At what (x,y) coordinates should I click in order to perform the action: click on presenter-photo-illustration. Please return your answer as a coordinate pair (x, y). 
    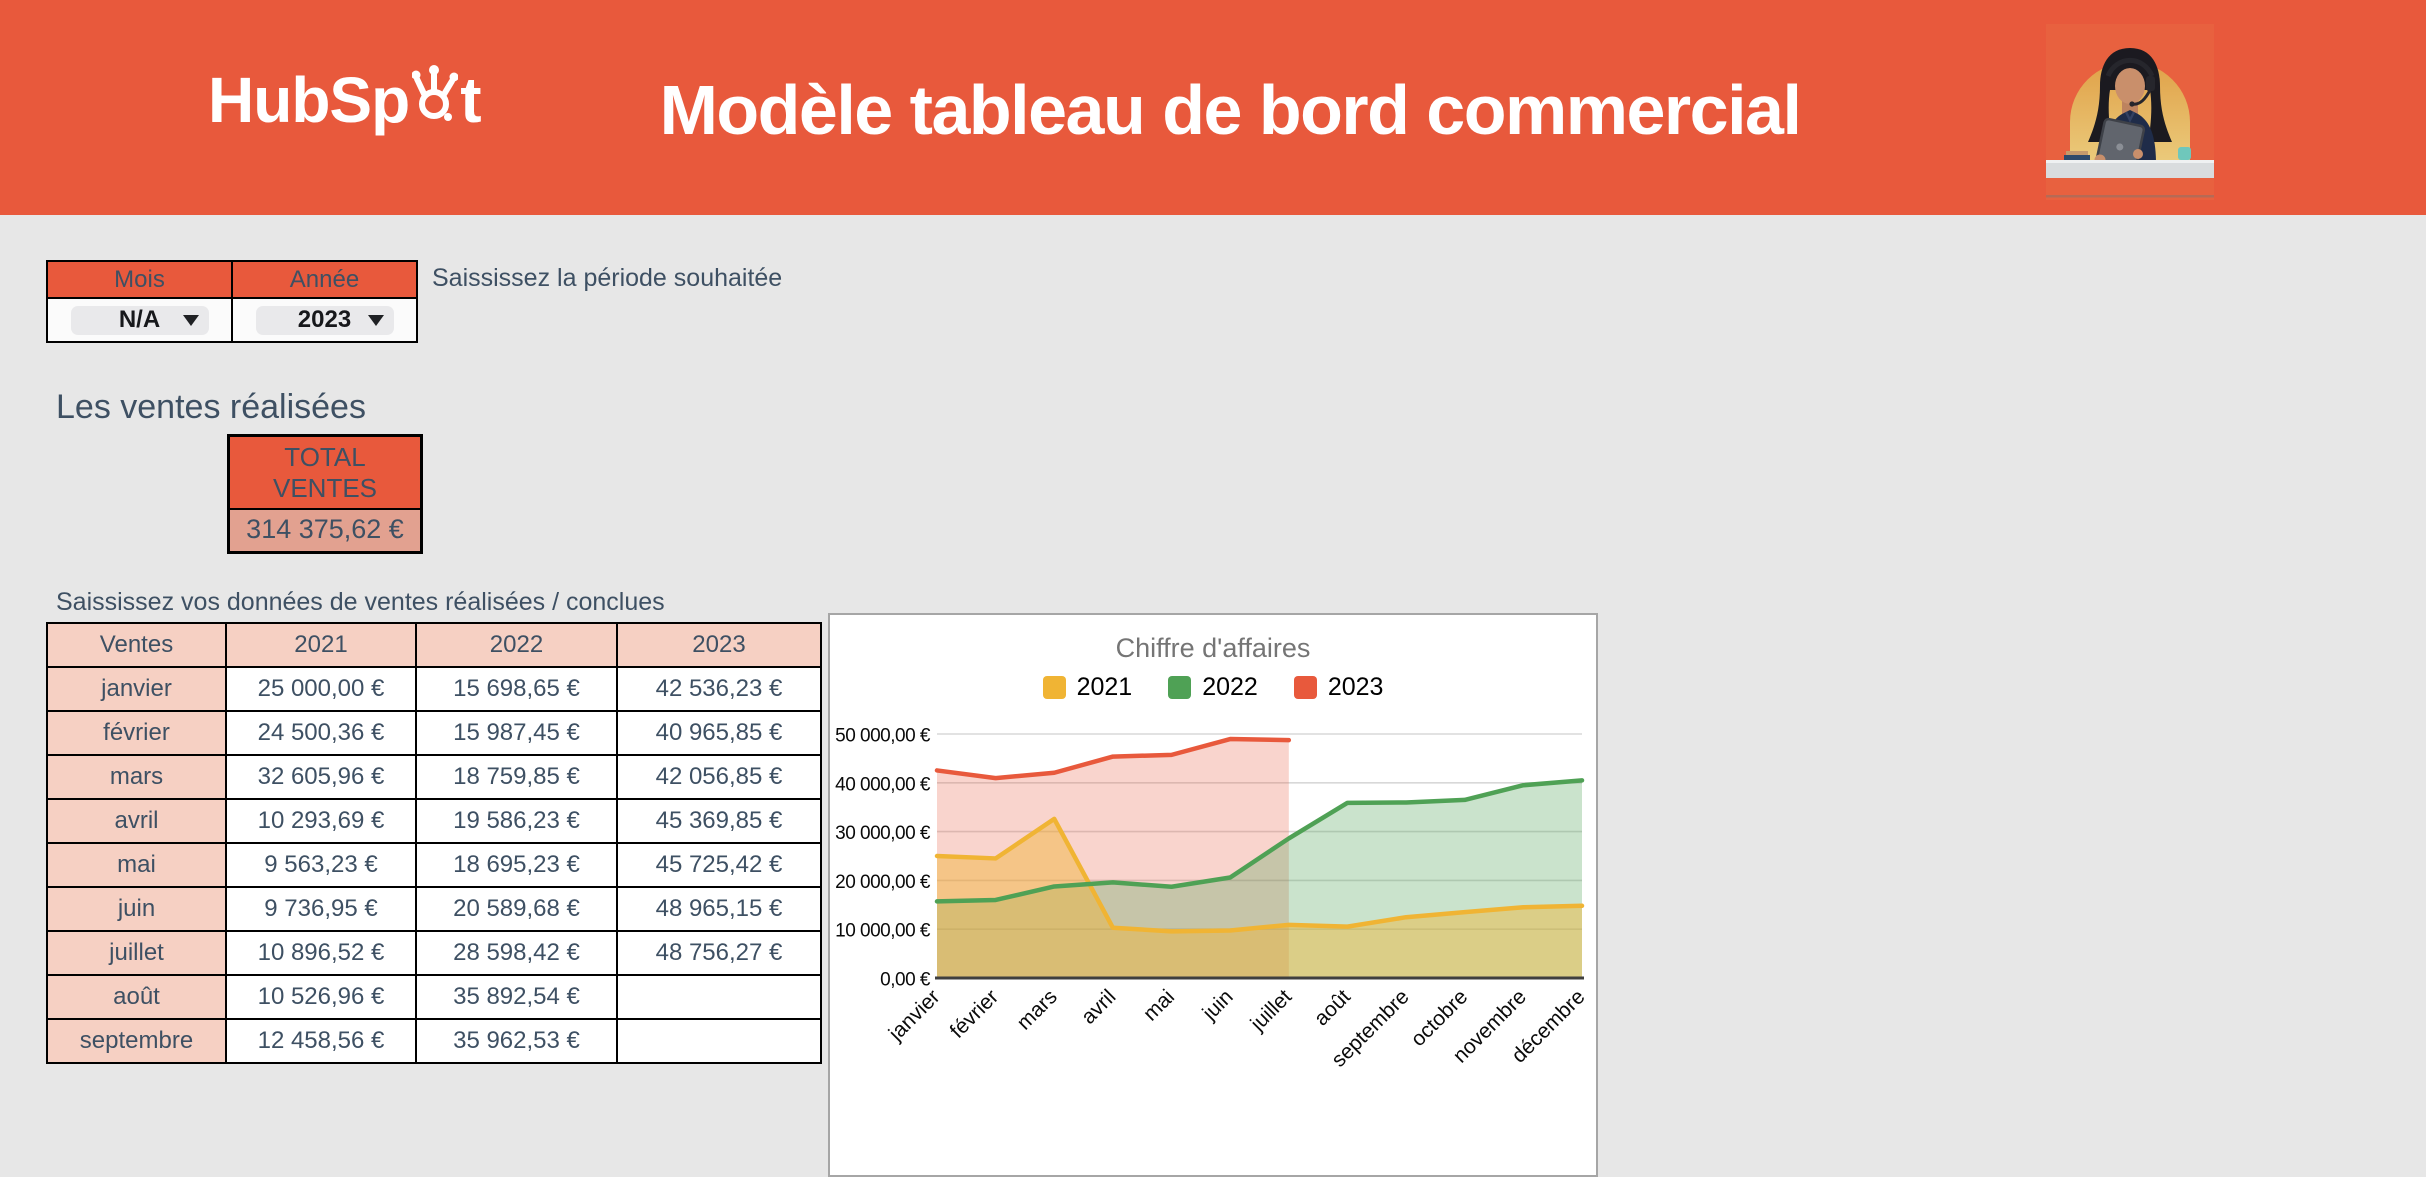
    Looking at the image, I should click on (2130, 112).